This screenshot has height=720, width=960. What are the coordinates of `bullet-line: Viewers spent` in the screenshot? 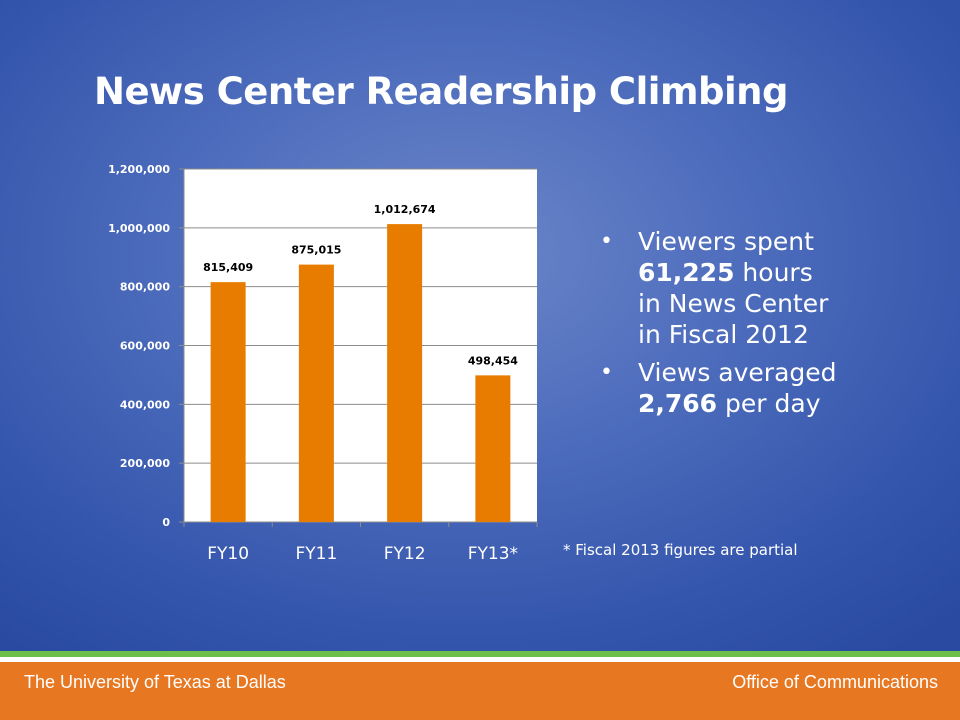 It's located at (769, 241).